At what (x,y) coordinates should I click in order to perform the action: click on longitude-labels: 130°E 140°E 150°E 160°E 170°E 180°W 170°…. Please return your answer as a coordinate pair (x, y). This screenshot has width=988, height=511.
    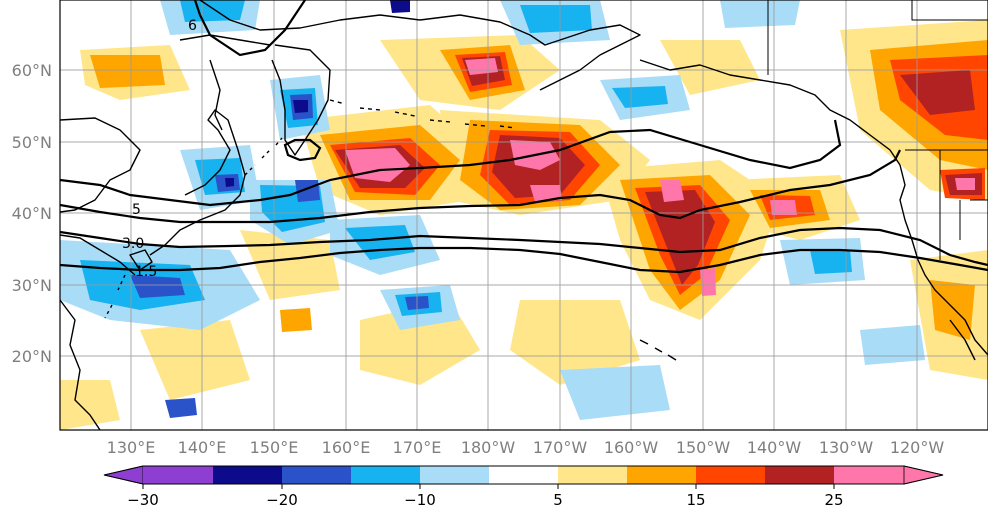
    Looking at the image, I should click on (526, 447).